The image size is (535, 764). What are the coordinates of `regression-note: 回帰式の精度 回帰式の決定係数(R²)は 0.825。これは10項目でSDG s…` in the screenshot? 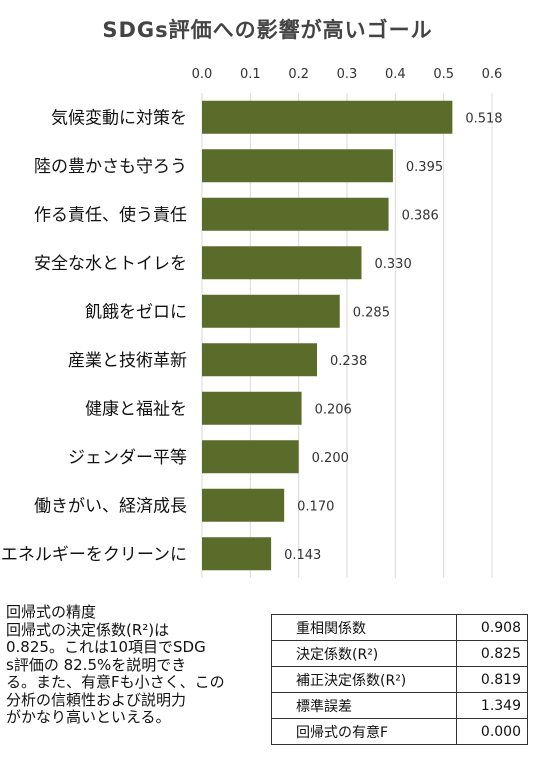 It's located at (131, 665).